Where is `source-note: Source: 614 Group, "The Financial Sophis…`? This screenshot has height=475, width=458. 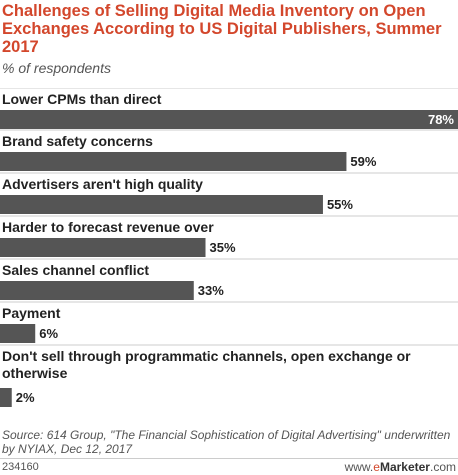 source-note: Source: 614 Group, "The Financial Sophis… is located at coordinates (226, 442).